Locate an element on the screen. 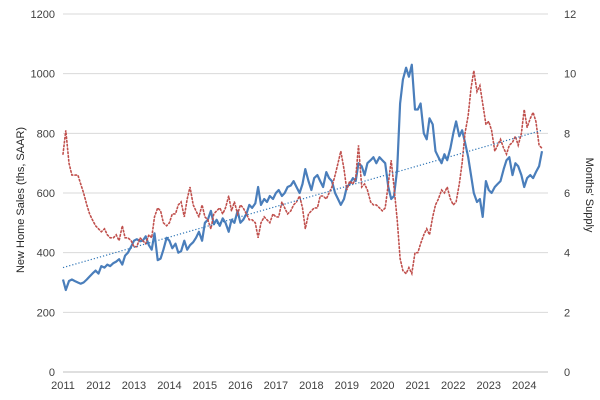  x-tick-label: 2016 is located at coordinates (240, 386).